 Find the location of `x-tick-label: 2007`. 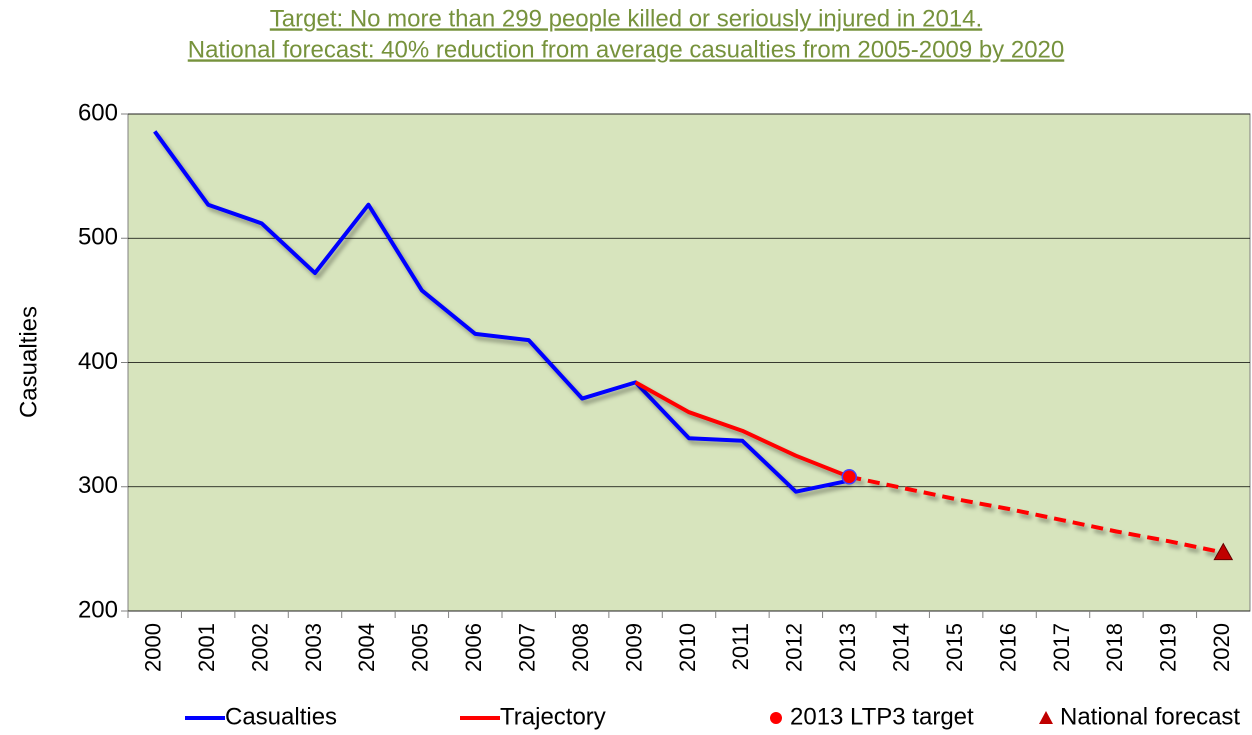

x-tick-label: 2007 is located at coordinates (527, 647).